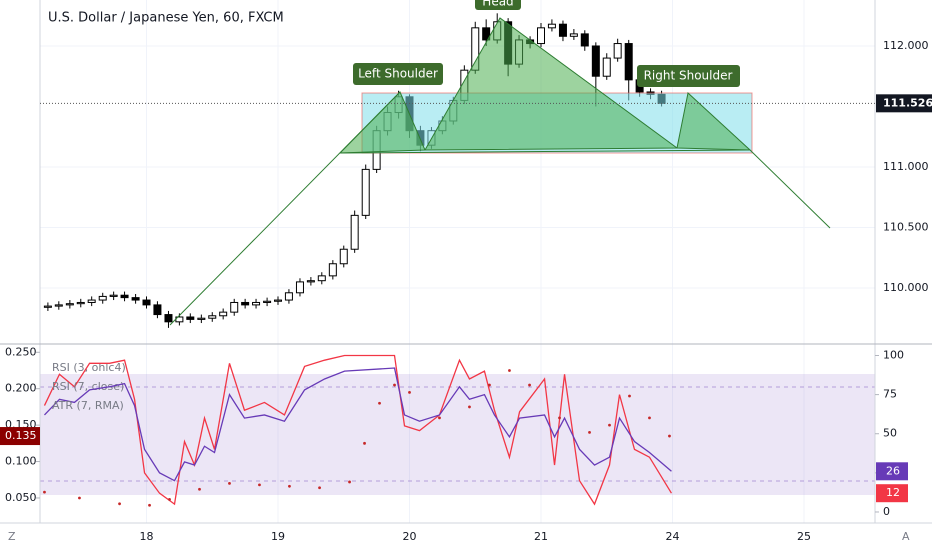 This screenshot has width=932, height=550. Describe the element at coordinates (714, 121) in the screenshot. I see `right-shoulder-shape` at that location.